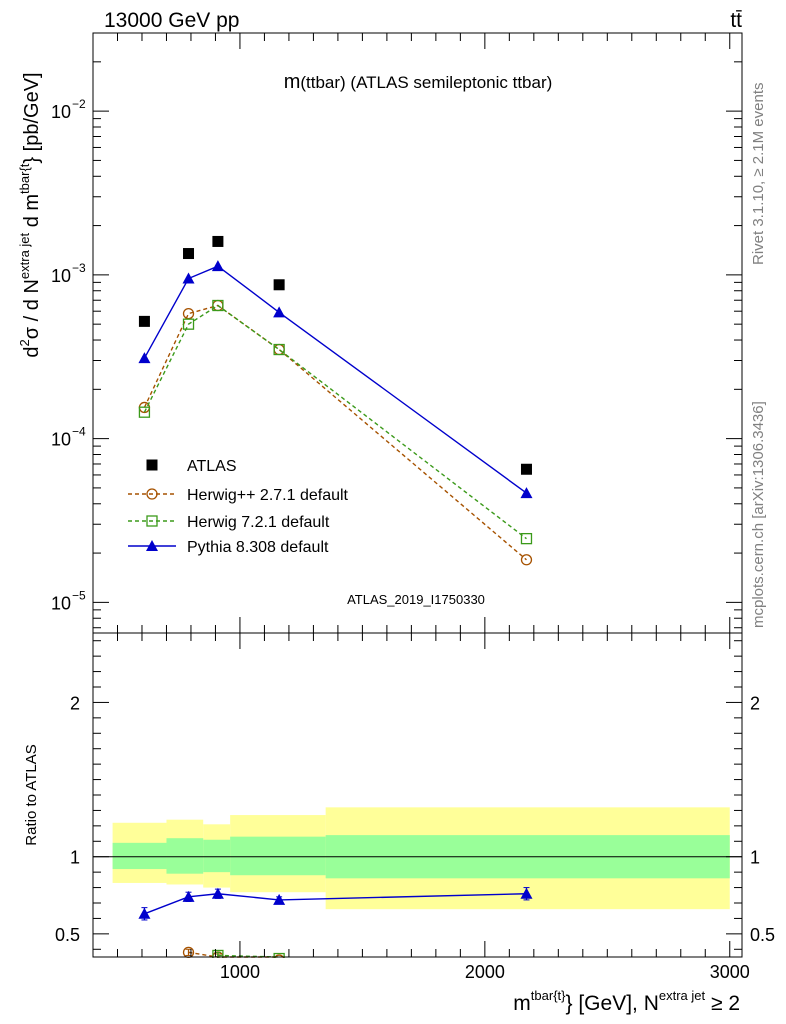 This screenshot has width=786, height=1024. I want to click on series-pythia, so click(335, 379).